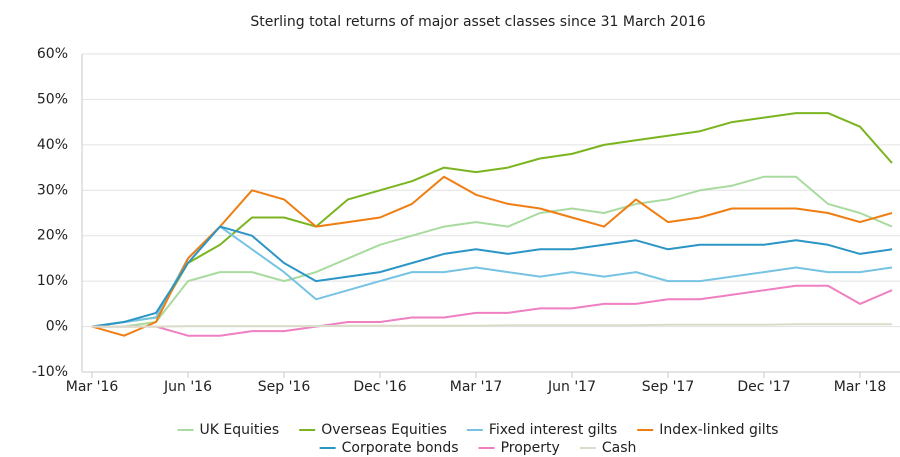 This screenshot has width=900, height=457. I want to click on y-tick-label: 30%, so click(52, 190).